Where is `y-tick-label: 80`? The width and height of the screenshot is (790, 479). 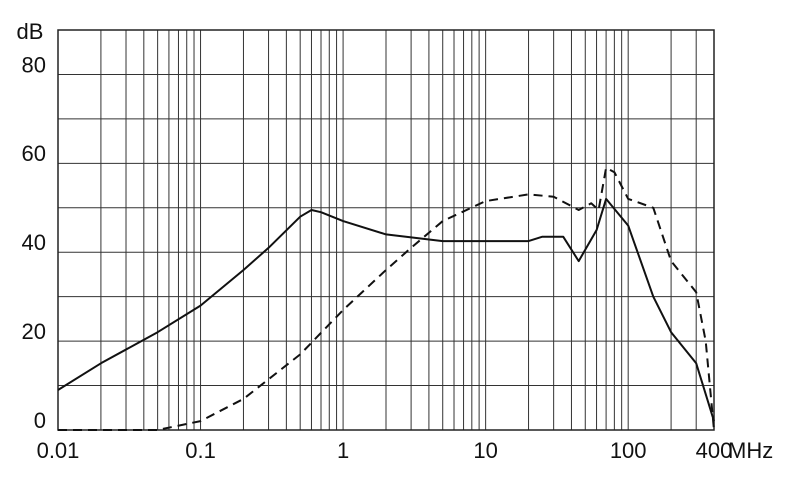
y-tick-label: 80 is located at coordinates (34, 64).